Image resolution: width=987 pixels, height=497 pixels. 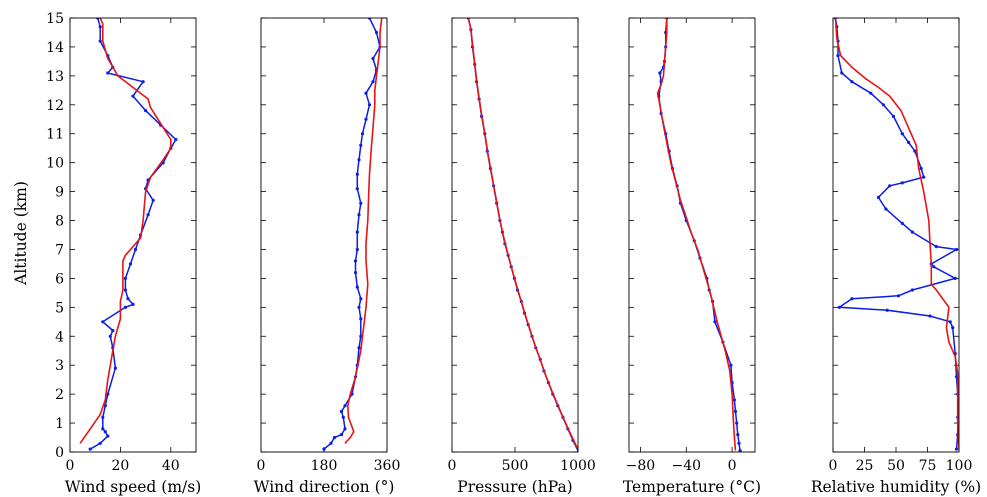 What do you see at coordinates (59, 337) in the screenshot?
I see `y-tick-label: 4` at bounding box center [59, 337].